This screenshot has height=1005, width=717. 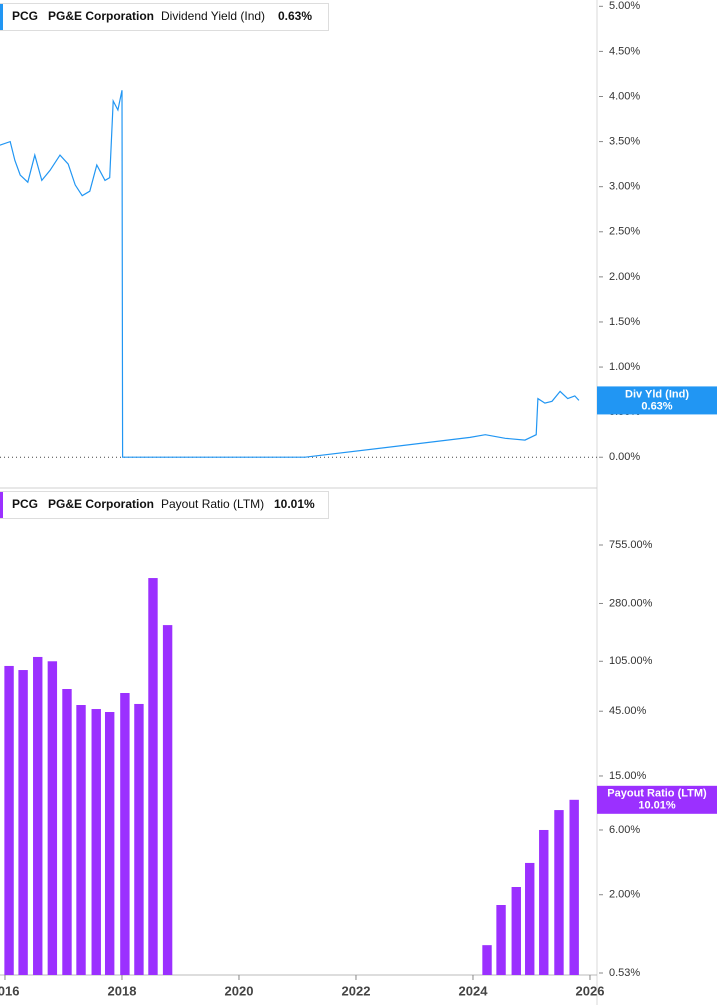 I want to click on y-tick-label: 45.00%, so click(x=628, y=711).